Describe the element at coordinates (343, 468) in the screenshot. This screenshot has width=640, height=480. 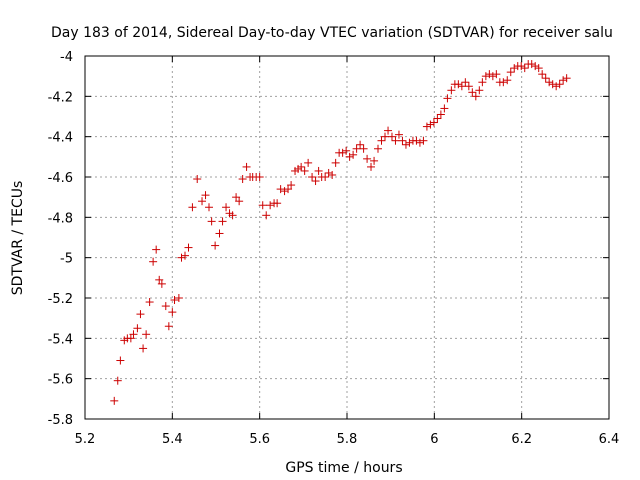
I see `x-axis-label: GPS time / hours` at that location.